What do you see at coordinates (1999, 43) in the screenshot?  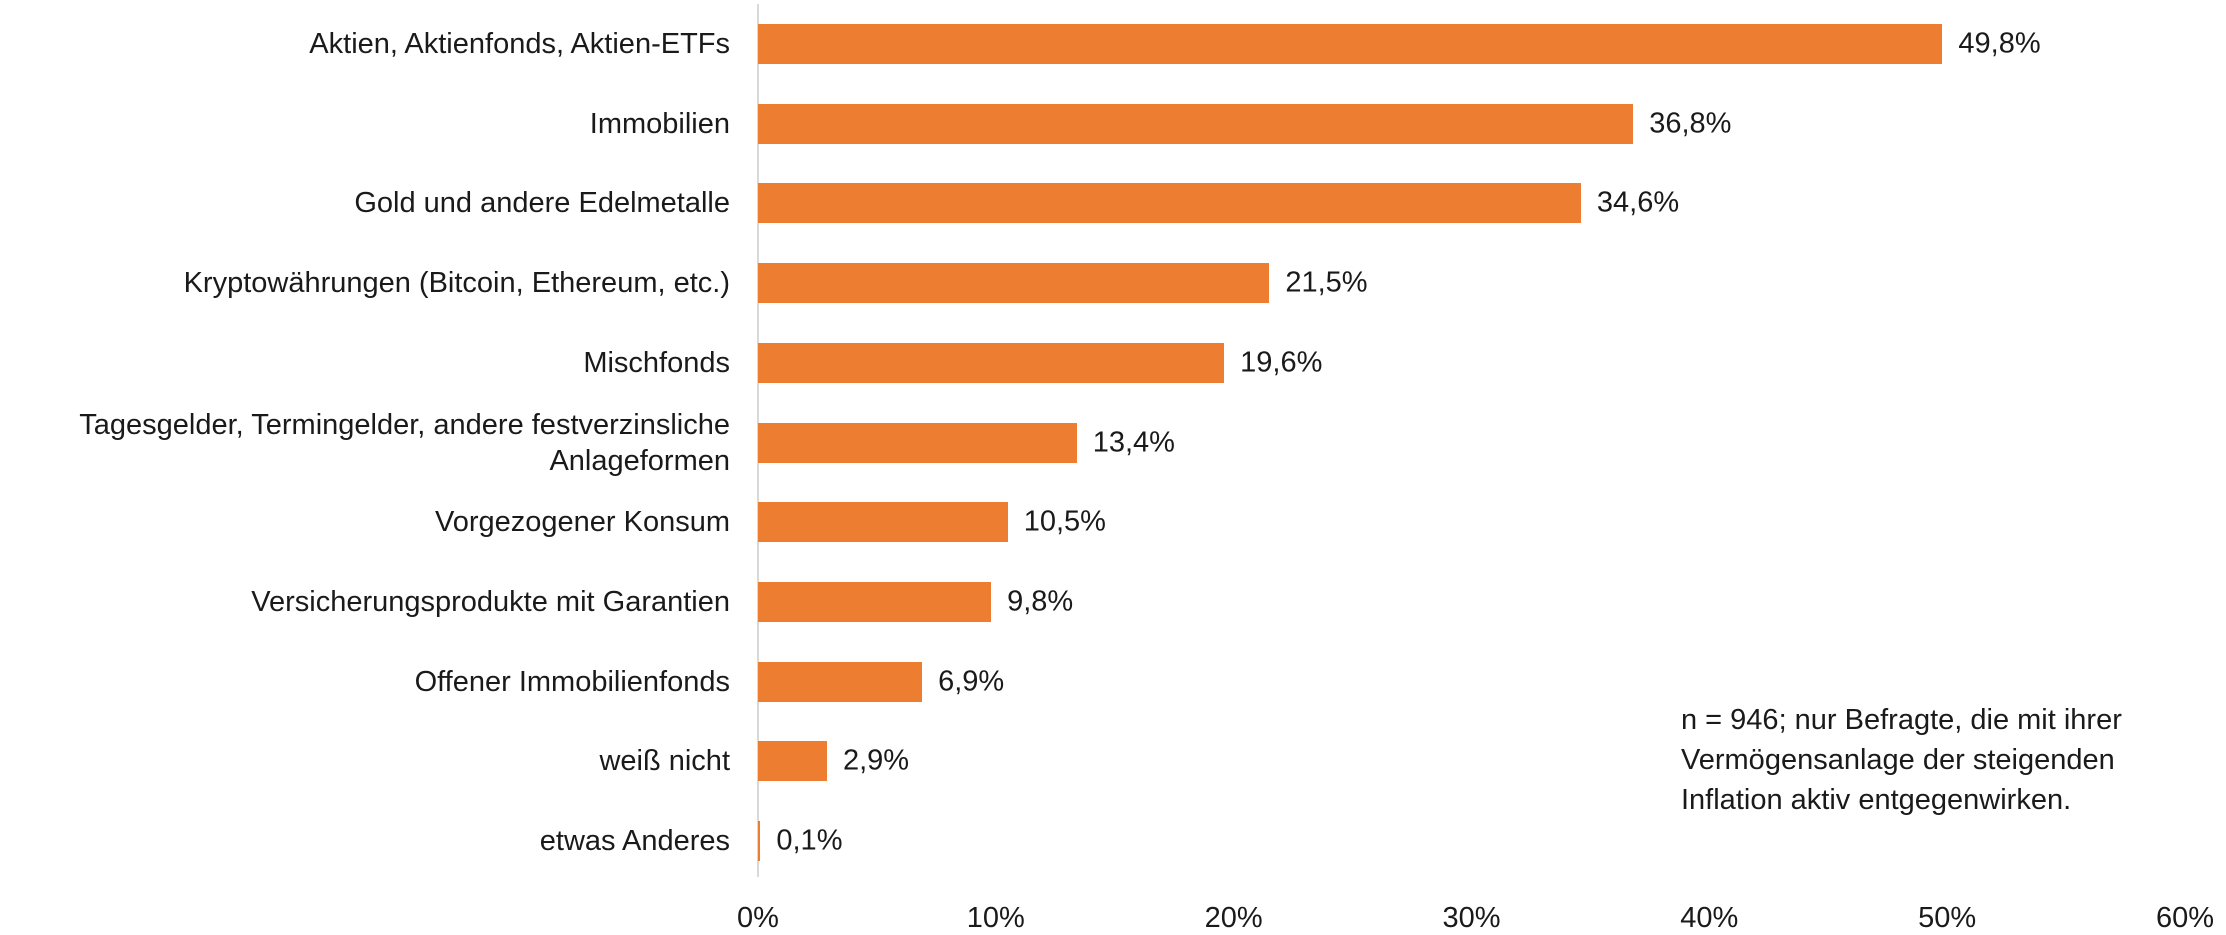 I see `value-label: 49,8%` at bounding box center [1999, 43].